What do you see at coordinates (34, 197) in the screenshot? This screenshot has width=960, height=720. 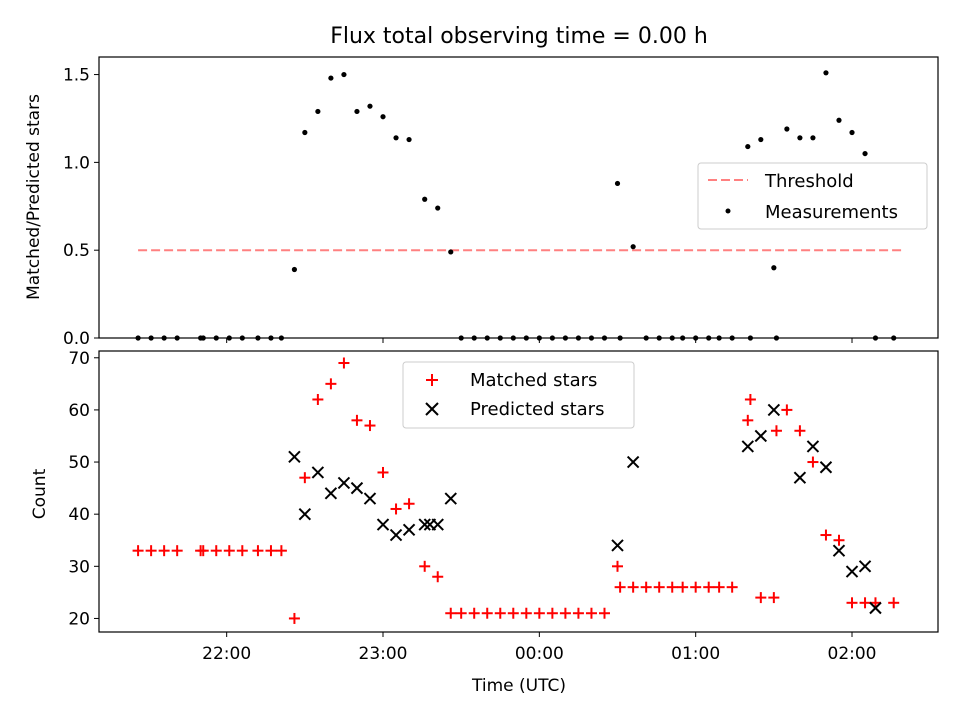 I see `top-y-axis-label: Matched/Predicted stars` at bounding box center [34, 197].